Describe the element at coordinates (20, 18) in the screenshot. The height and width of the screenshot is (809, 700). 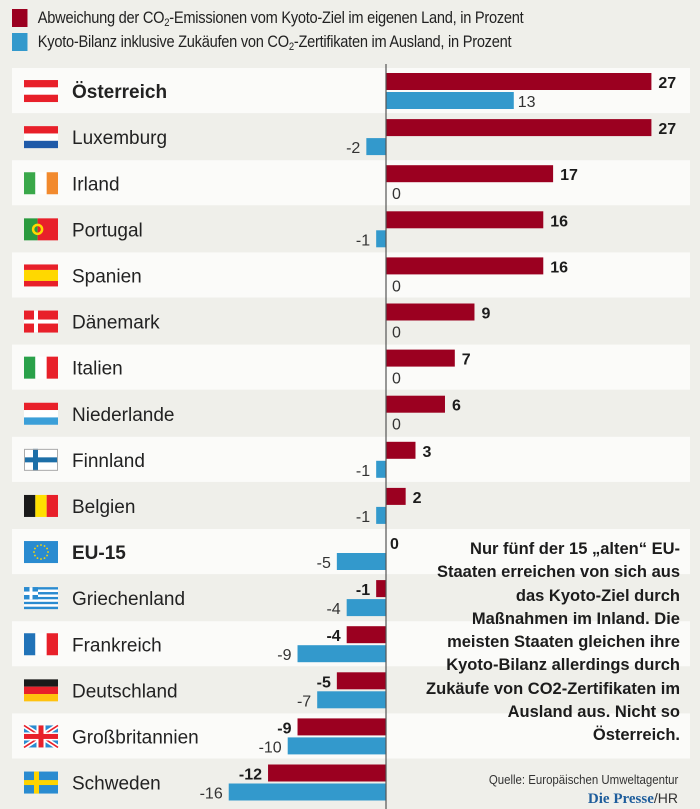
I see `legend-swatch-red` at that location.